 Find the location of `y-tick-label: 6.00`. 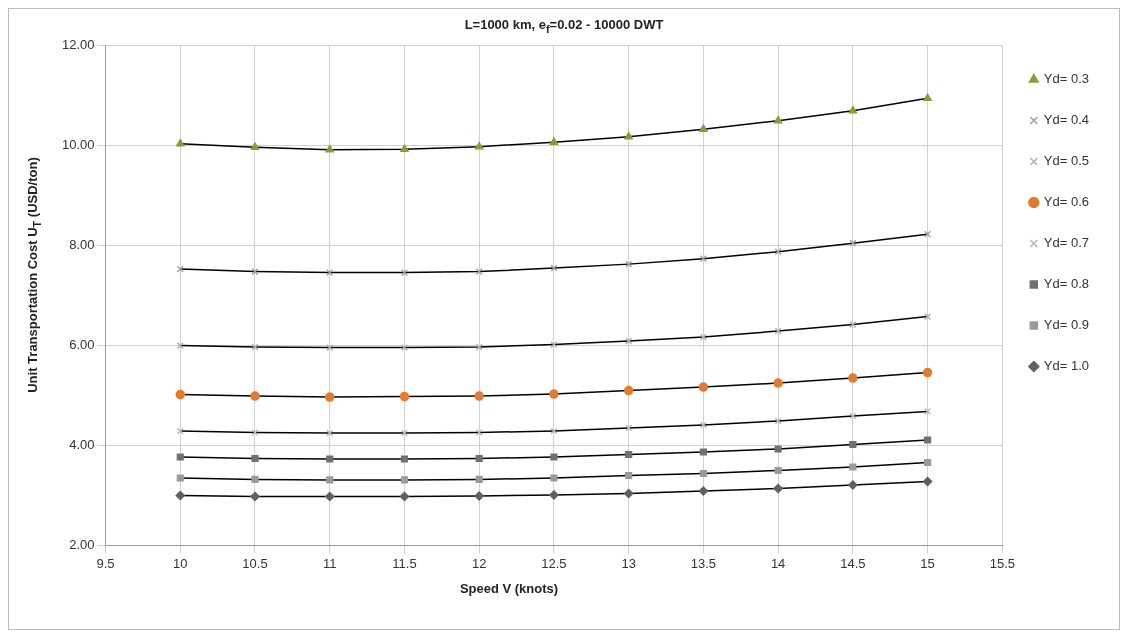

y-tick-label: 6.00 is located at coordinates (82, 344).